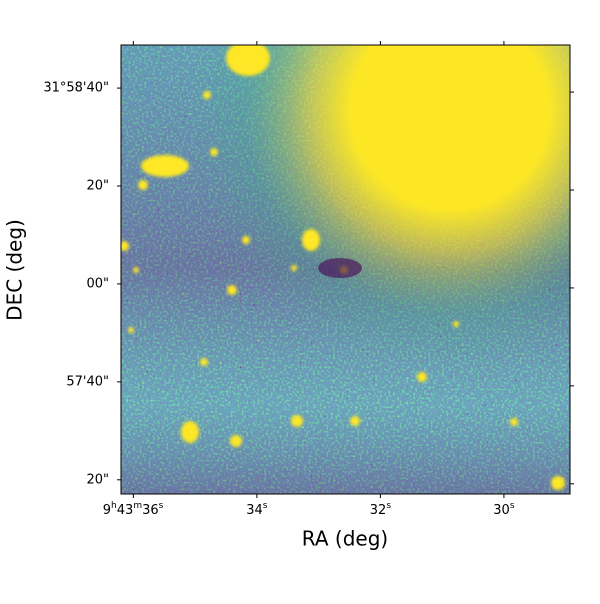 The image size is (600, 604). I want to click on y-tick-label: 31°58'40", so click(76, 88).